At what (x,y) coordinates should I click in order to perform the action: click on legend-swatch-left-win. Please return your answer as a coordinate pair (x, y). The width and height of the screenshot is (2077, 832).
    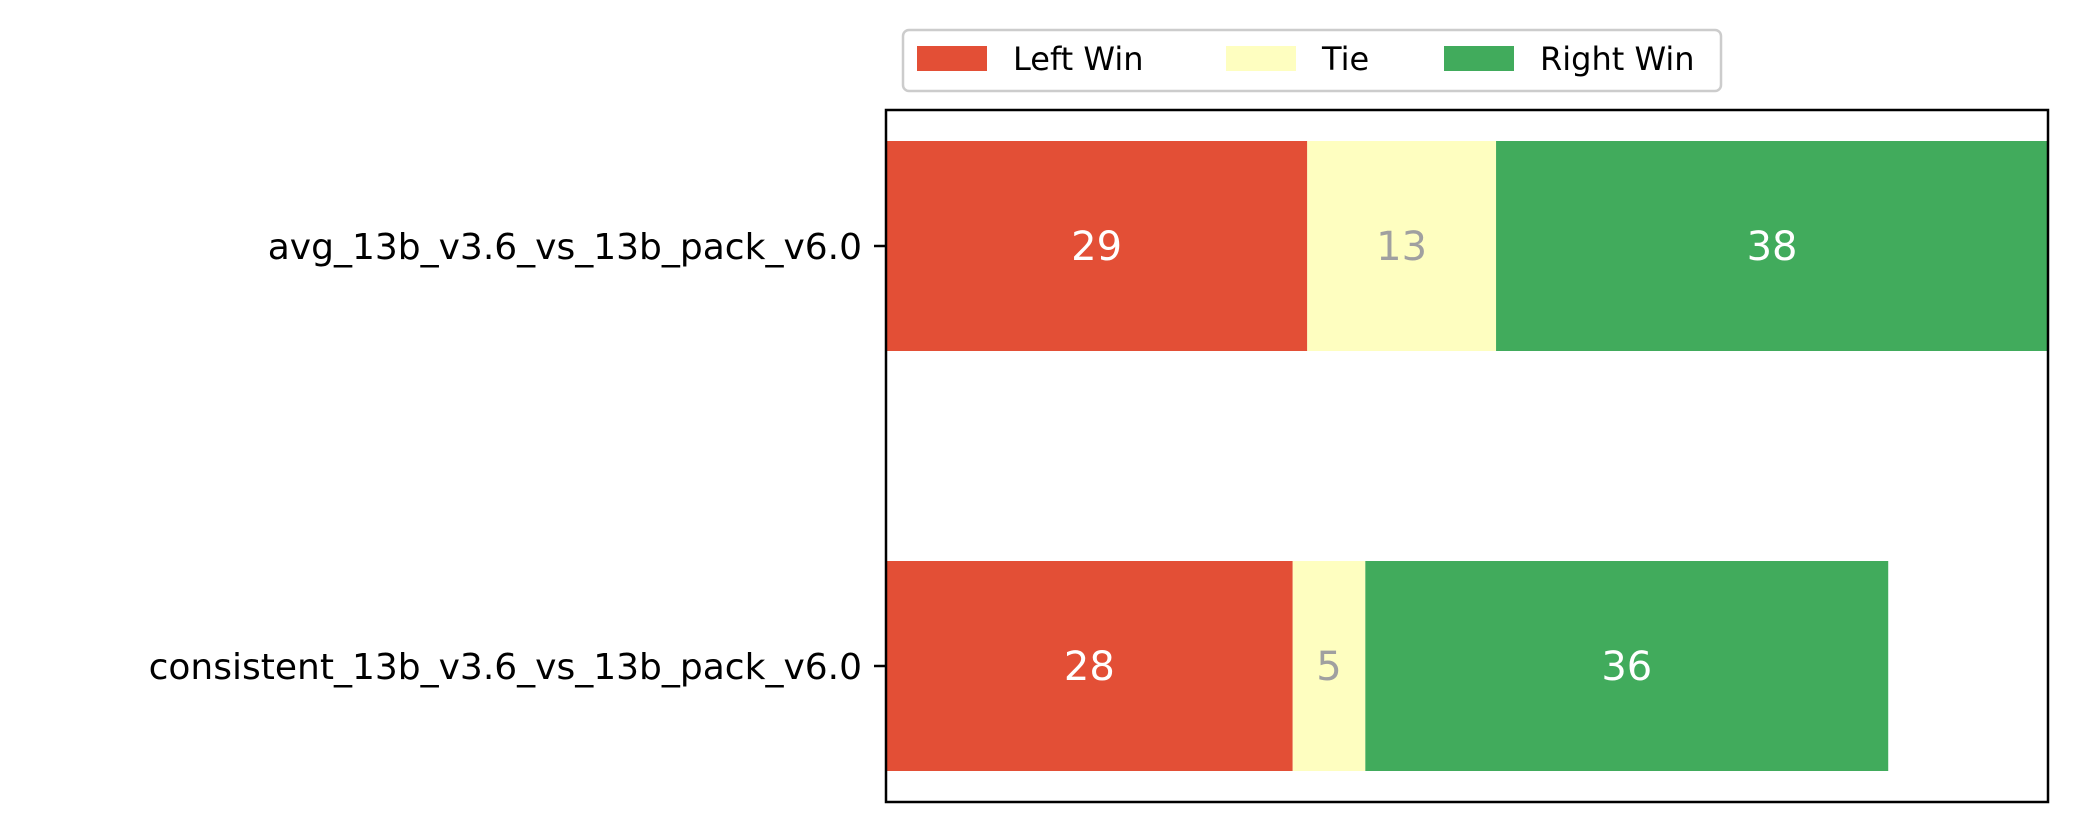
    Looking at the image, I should click on (952, 58).